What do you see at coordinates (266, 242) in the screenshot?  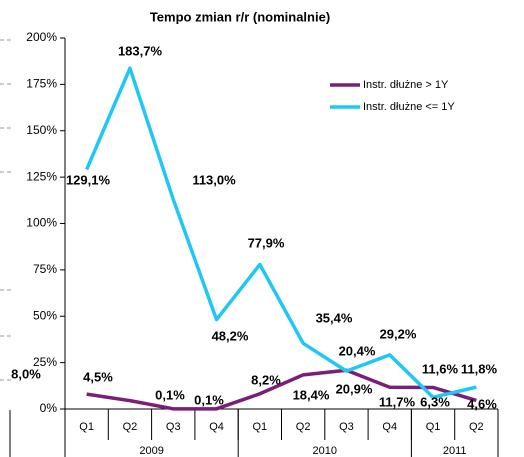 I see `value-label: 77,9%` at bounding box center [266, 242].